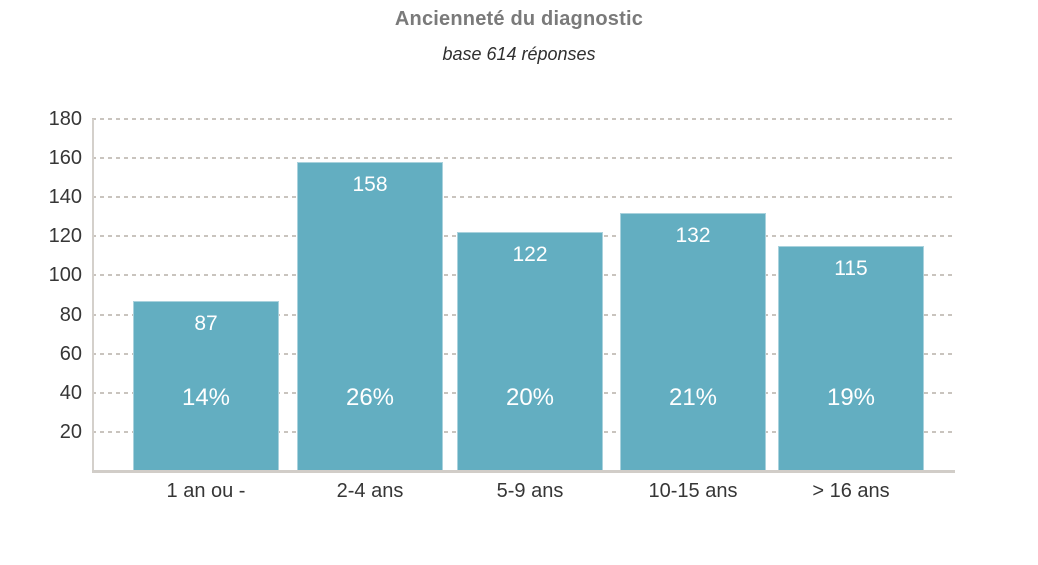 The height and width of the screenshot is (565, 1038). What do you see at coordinates (523, 471) in the screenshot?
I see `x-axis-line` at bounding box center [523, 471].